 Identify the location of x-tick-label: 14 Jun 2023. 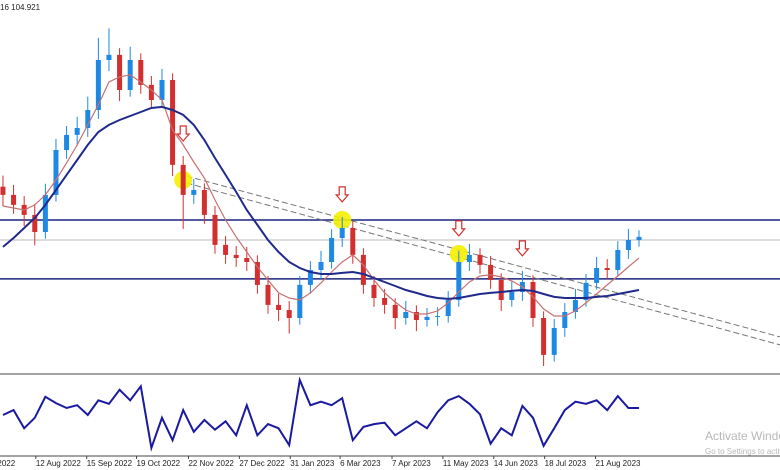
(516, 463).